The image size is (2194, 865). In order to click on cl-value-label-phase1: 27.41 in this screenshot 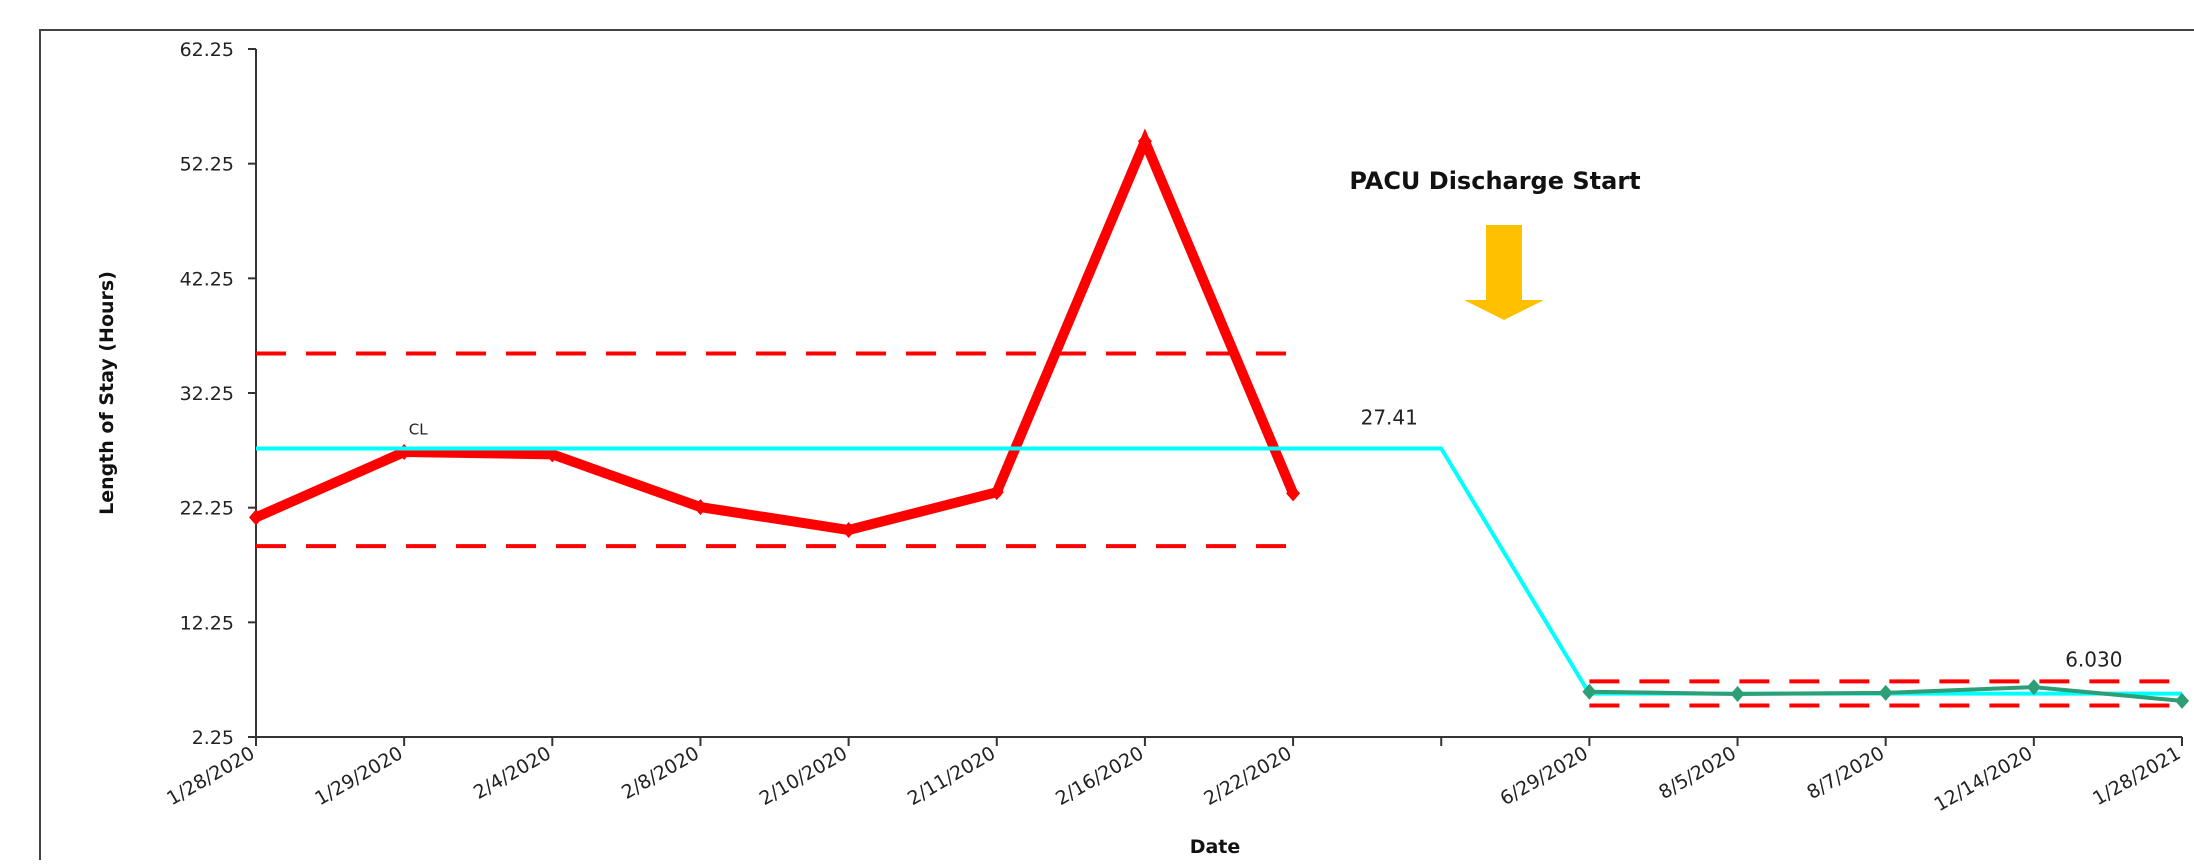, I will do `click(1389, 417)`.